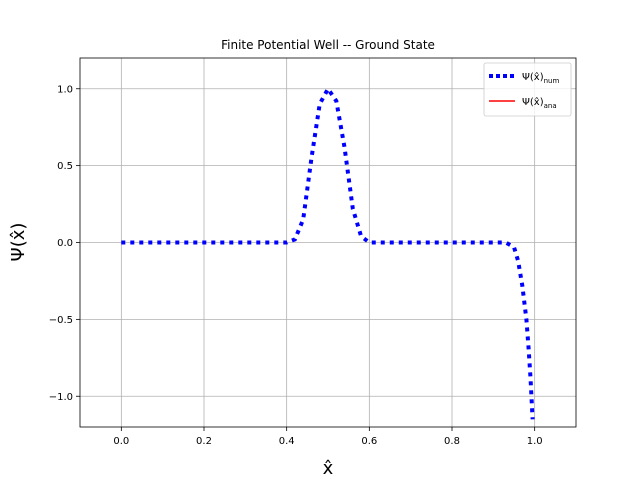  I want to click on x-tick-label: 1.0, so click(535, 441).